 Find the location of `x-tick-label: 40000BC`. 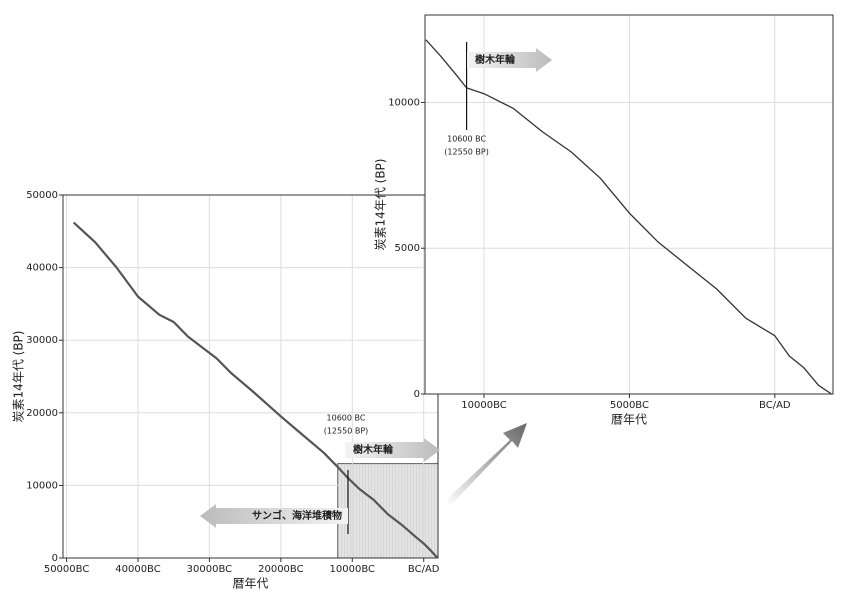

x-tick-label: 40000BC is located at coordinates (137, 569).